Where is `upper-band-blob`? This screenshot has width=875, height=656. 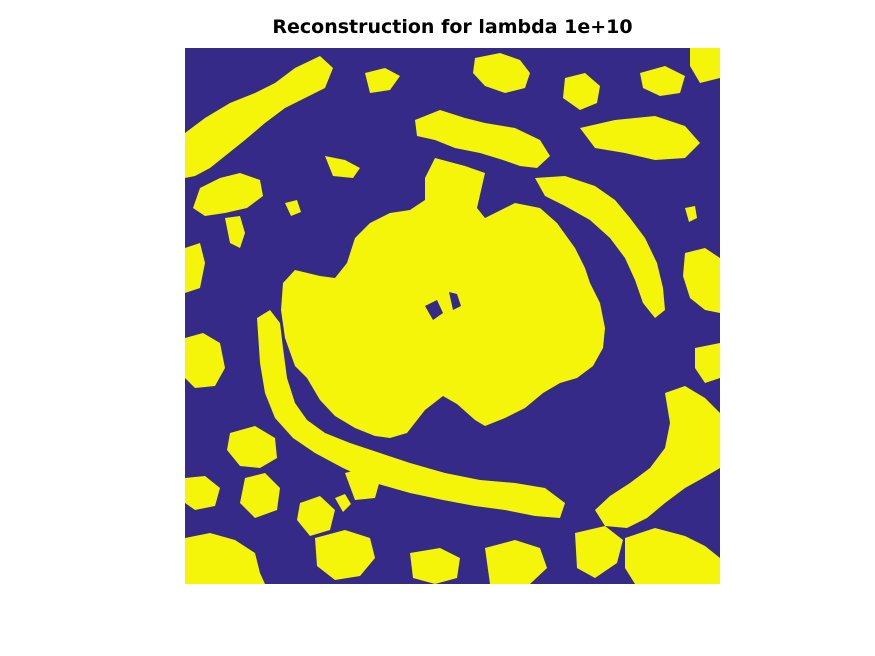
upper-band-blob is located at coordinates (482, 139).